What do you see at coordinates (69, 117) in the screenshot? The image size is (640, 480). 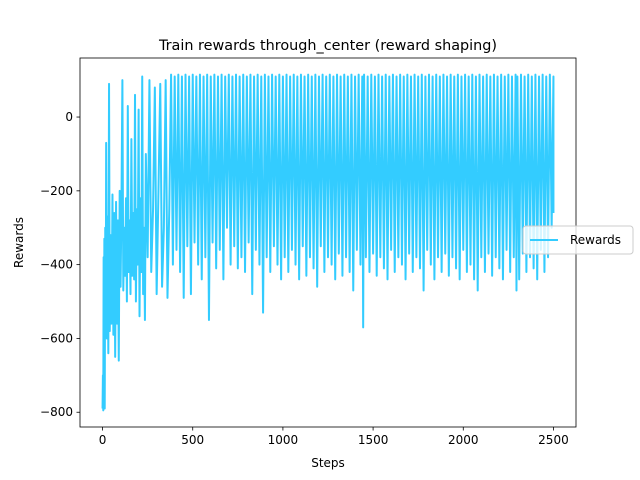 I see `y-tick-label: 0` at bounding box center [69, 117].